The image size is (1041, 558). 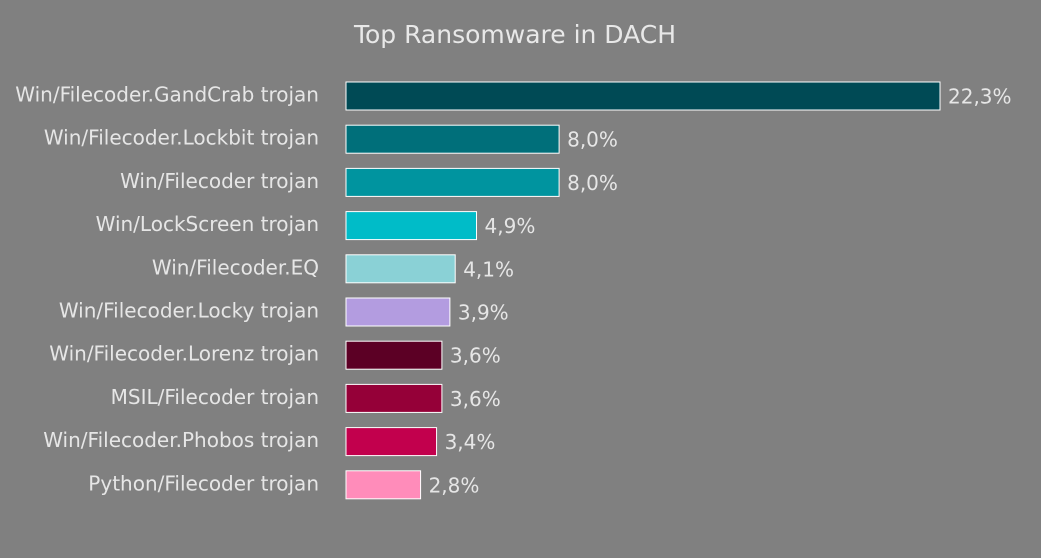 I want to click on chart-title: Top Ransomware in DACH, so click(x=515, y=34).